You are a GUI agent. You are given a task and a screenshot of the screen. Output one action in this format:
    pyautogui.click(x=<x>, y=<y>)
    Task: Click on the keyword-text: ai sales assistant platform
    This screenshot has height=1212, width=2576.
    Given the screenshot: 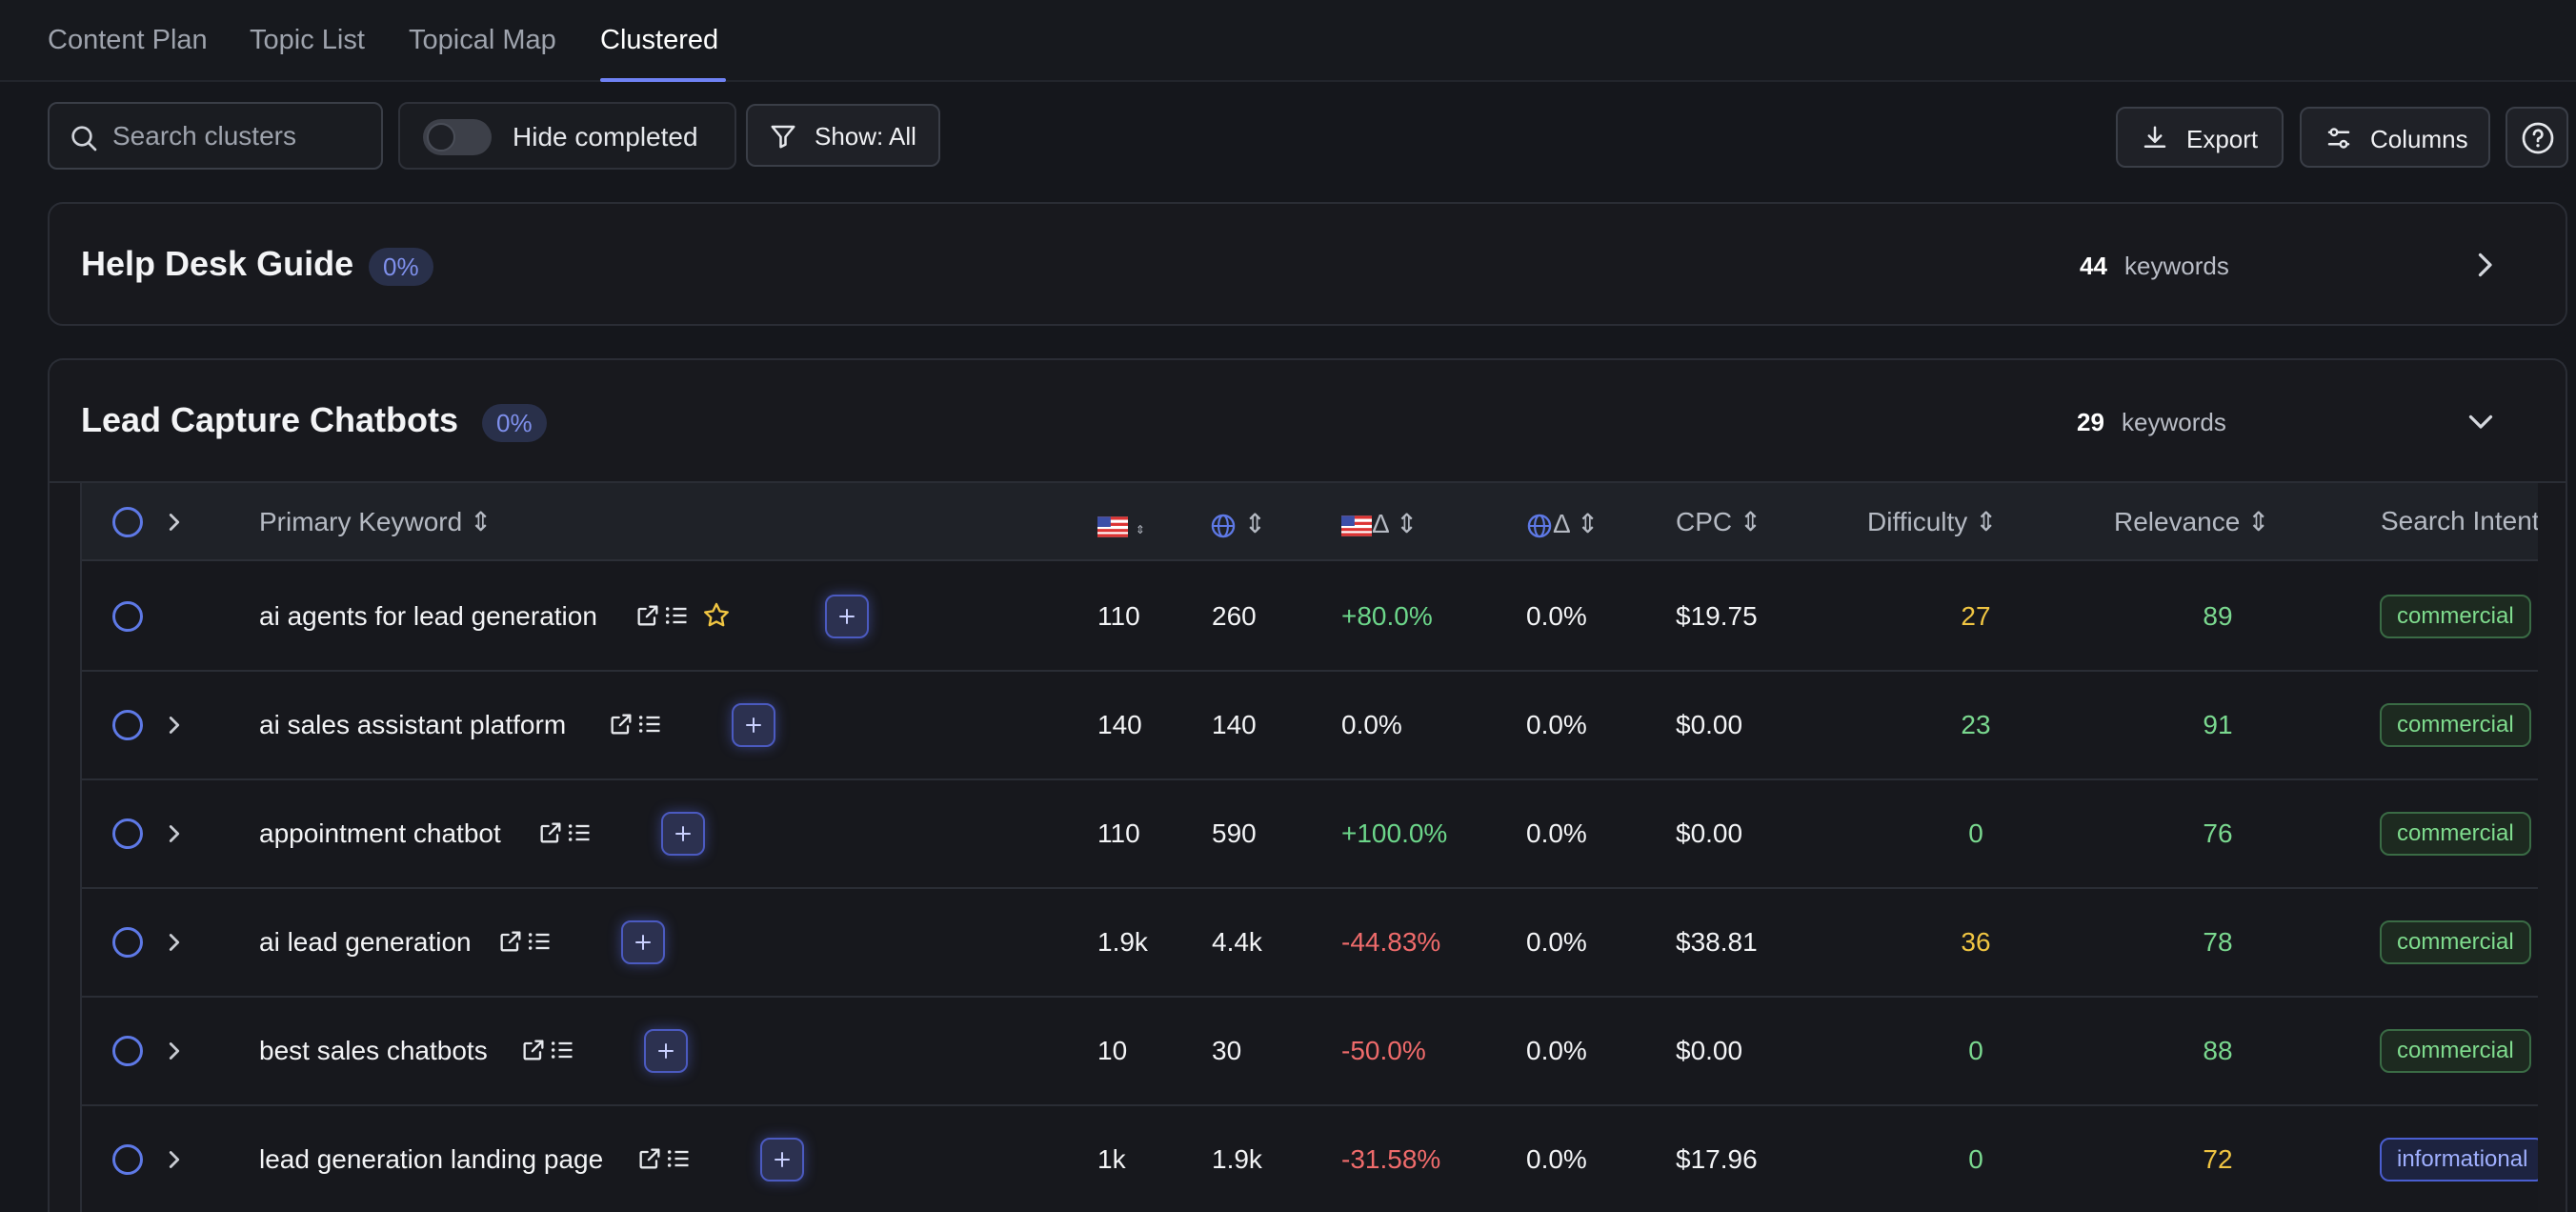 What is the action you would take?
    pyautogui.click(x=413, y=725)
    